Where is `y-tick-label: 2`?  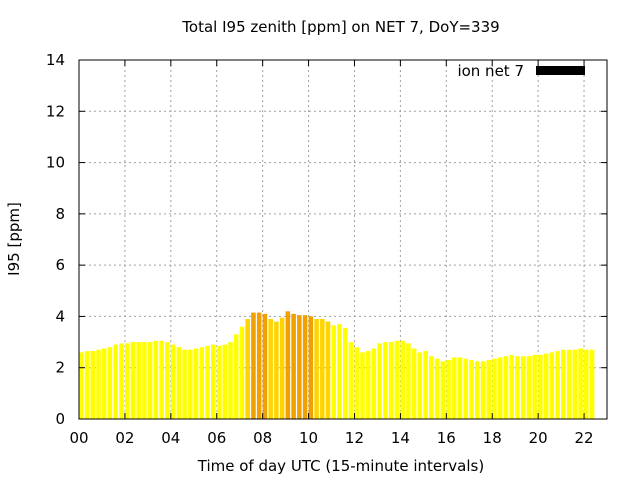 y-tick-label: 2 is located at coordinates (60, 368).